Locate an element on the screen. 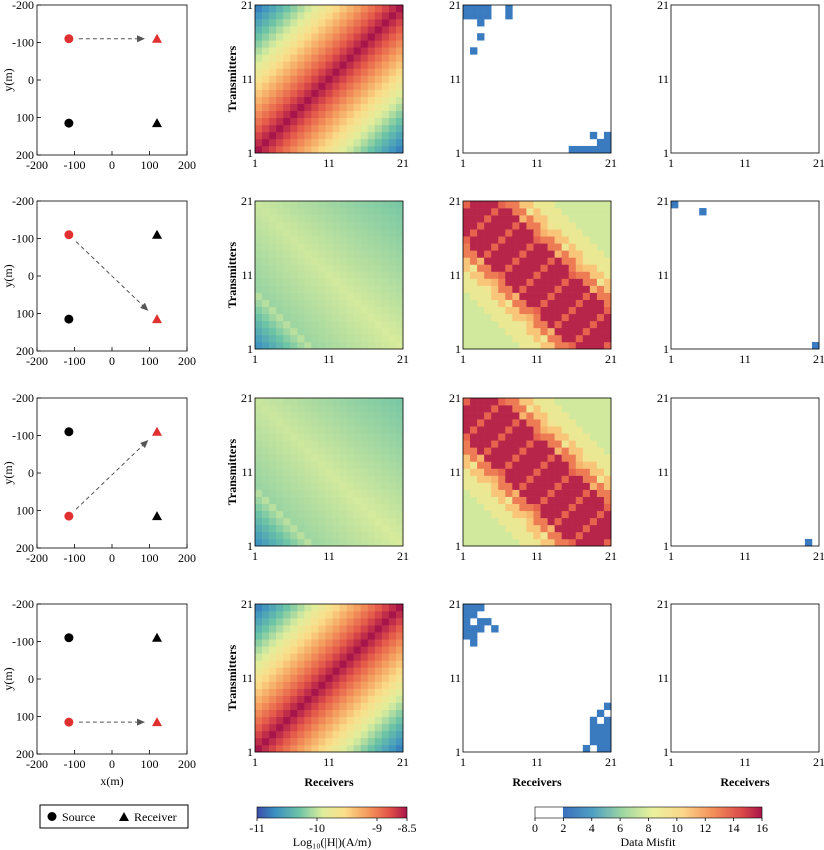  matrix-y-tick-label: 11 is located at coordinates (247, 275).